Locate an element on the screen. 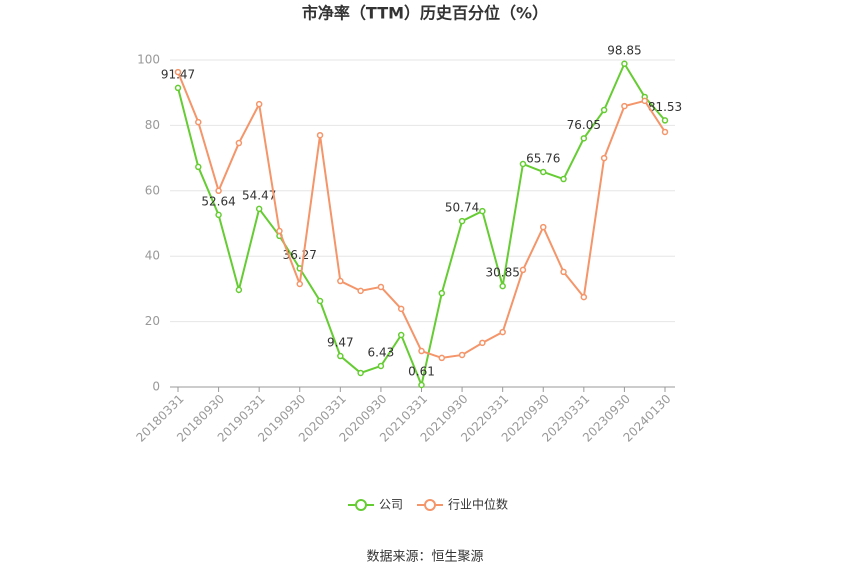 Image resolution: width=850 pixels, height=574 pixels. y-tick-label: 20 is located at coordinates (152, 321).